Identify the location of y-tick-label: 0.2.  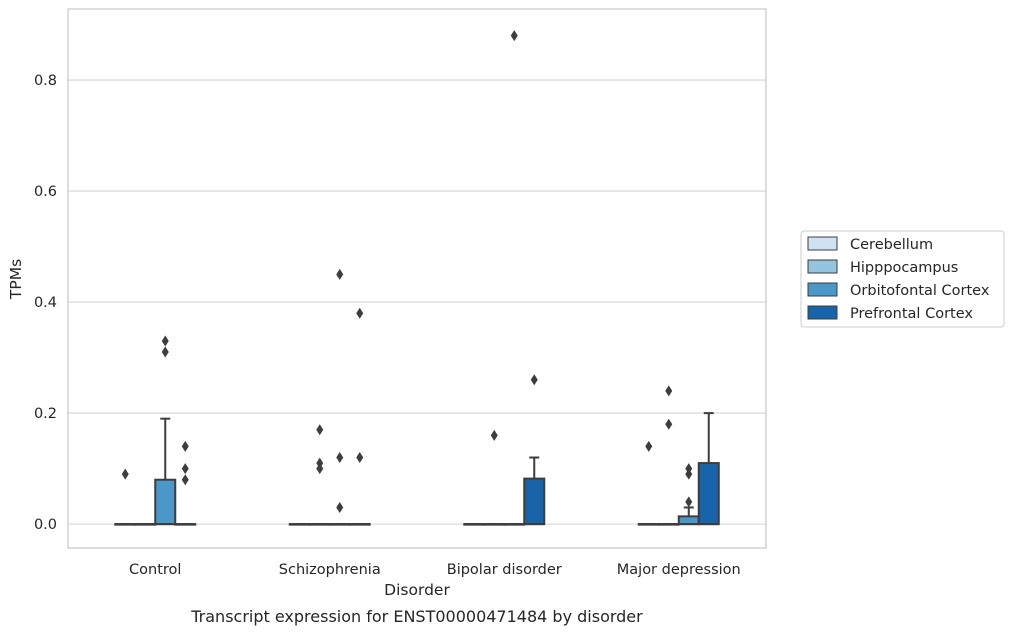
(45, 414).